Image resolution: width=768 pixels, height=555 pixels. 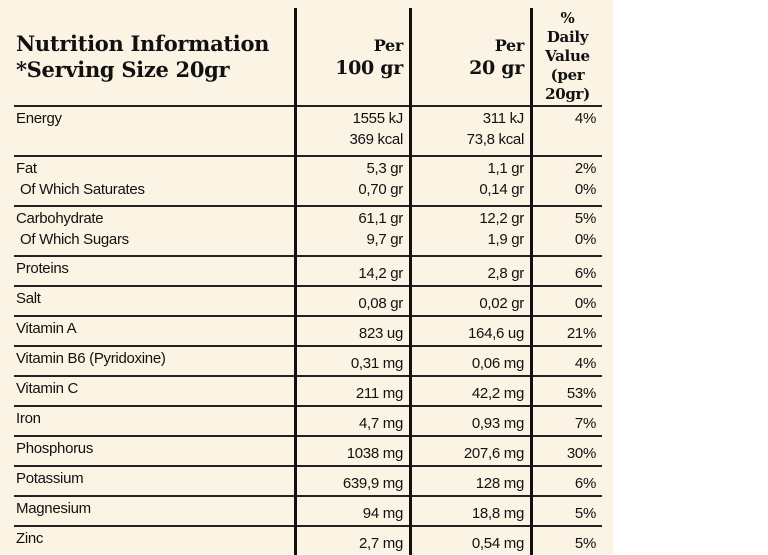 I want to click on cell-per20: 1,1 gr 0,14 gr, so click(x=470, y=180).